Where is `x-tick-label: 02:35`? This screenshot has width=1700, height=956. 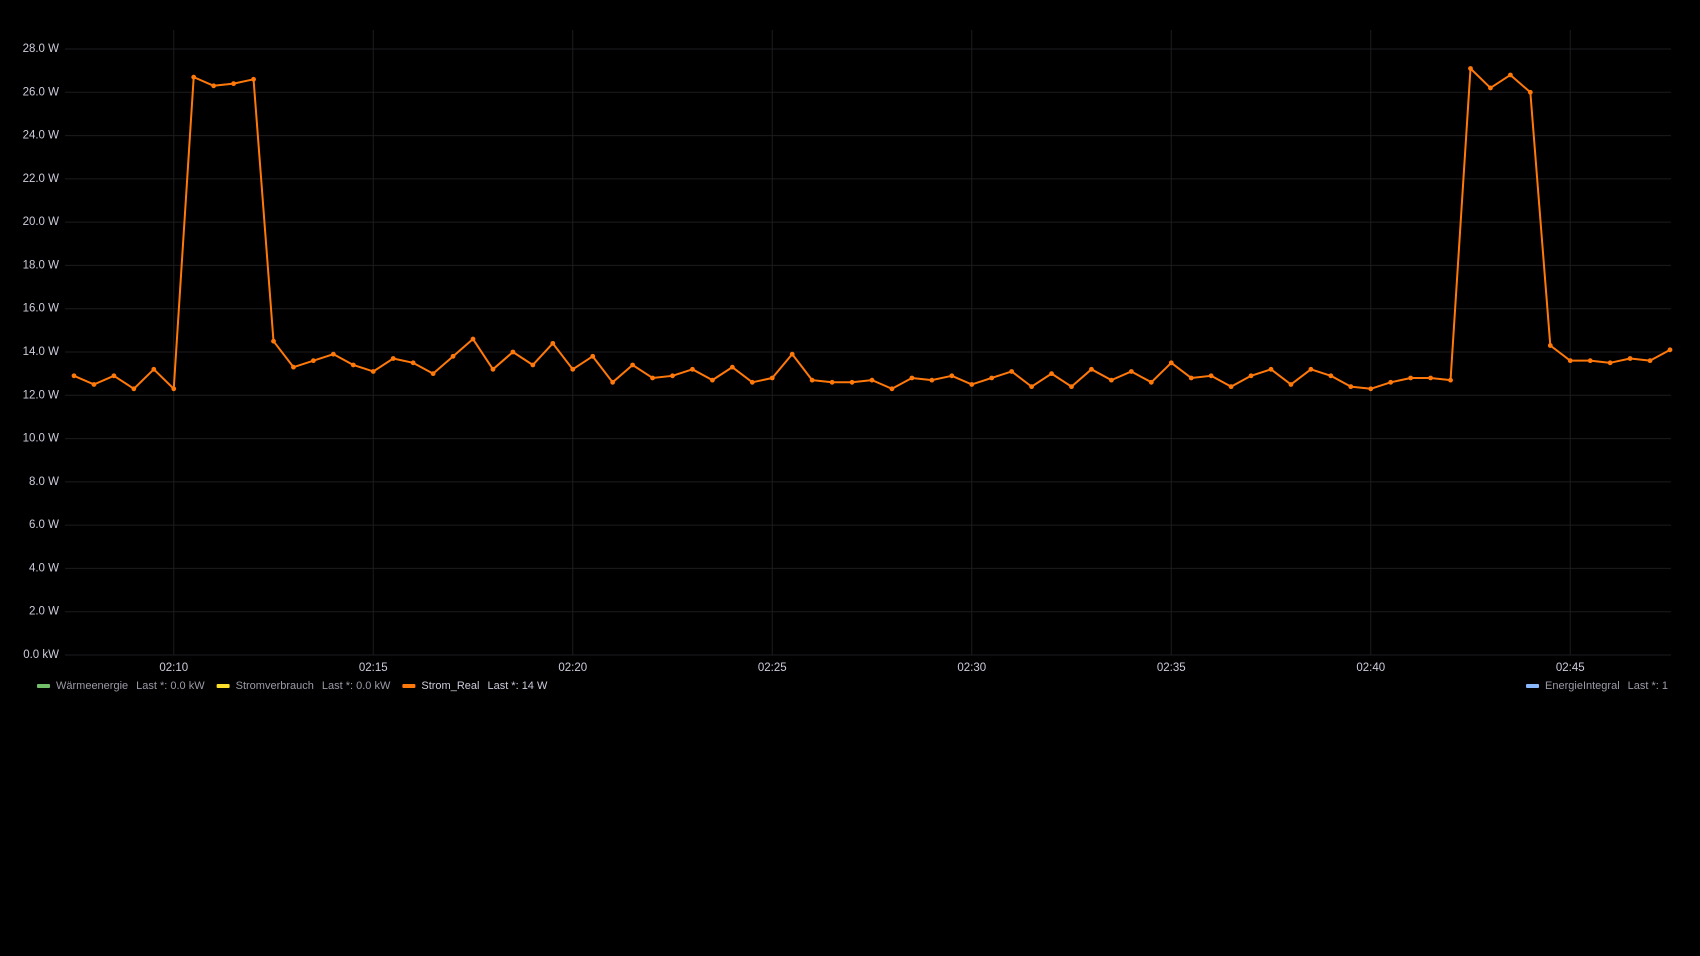
x-tick-label: 02:35 is located at coordinates (1171, 668).